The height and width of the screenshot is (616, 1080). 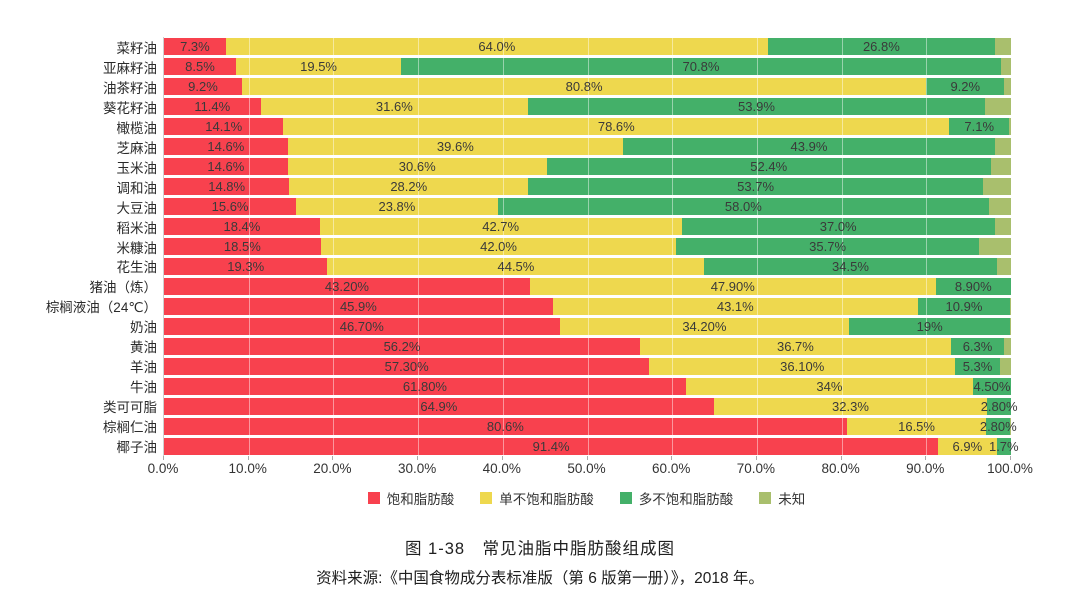 I want to click on segment-饱和脂肪酸: 61.80%, so click(x=425, y=386).